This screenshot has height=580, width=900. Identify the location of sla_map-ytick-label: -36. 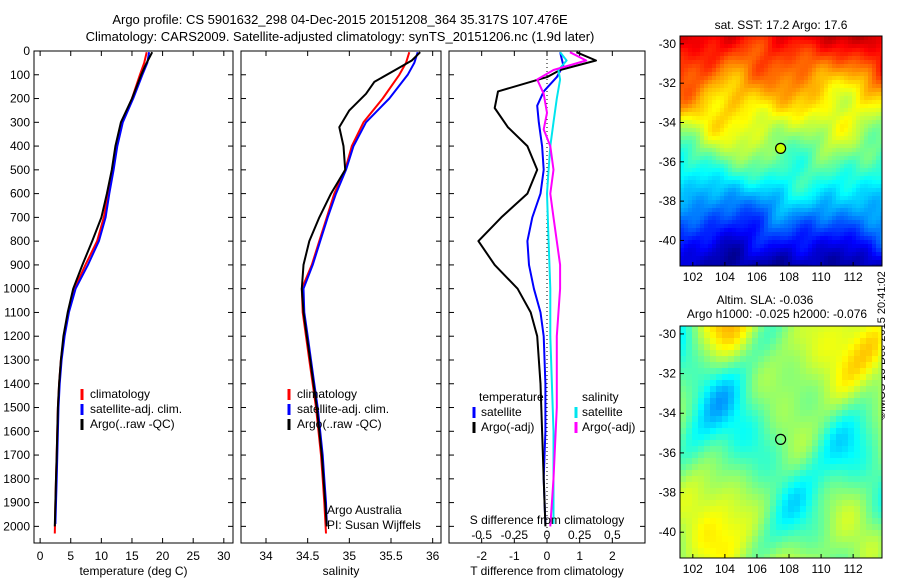
(668, 453).